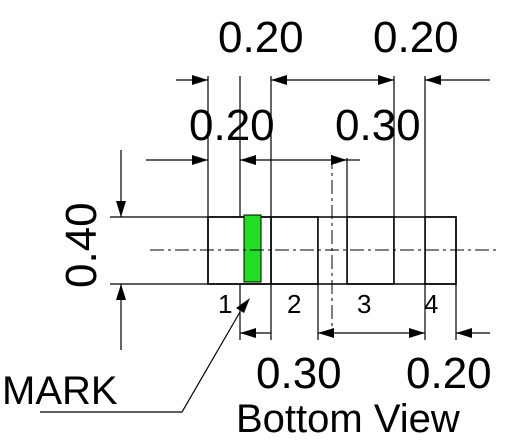 Image resolution: width=515 pixels, height=444 pixels. I want to click on dim-top-right: 0.20, so click(416, 37).